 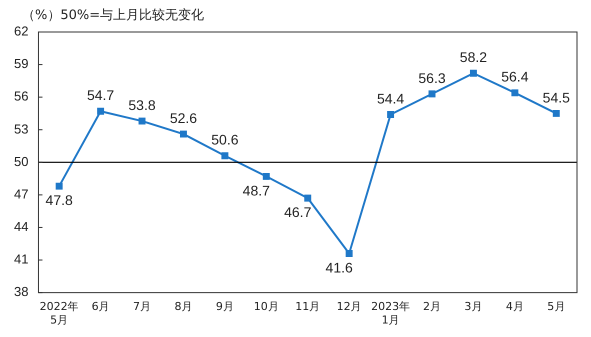 I want to click on x-tick-label: 2023年 1月, so click(x=390, y=313).